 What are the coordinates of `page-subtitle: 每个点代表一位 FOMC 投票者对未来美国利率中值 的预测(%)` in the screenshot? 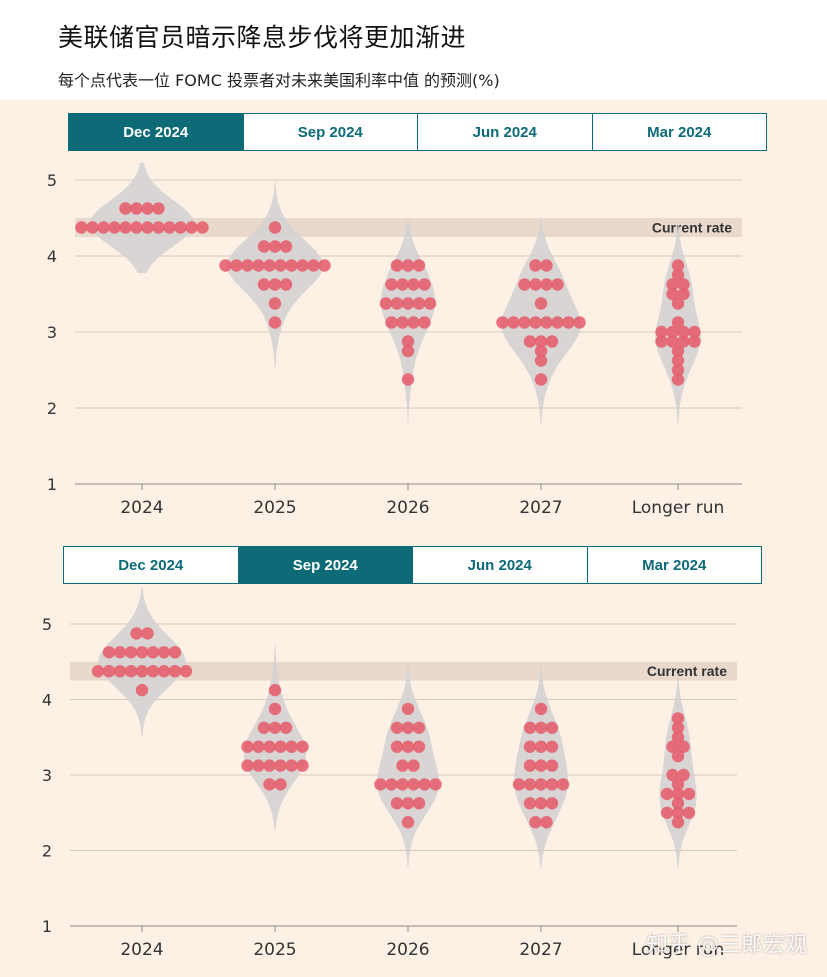 It's located at (279, 80).